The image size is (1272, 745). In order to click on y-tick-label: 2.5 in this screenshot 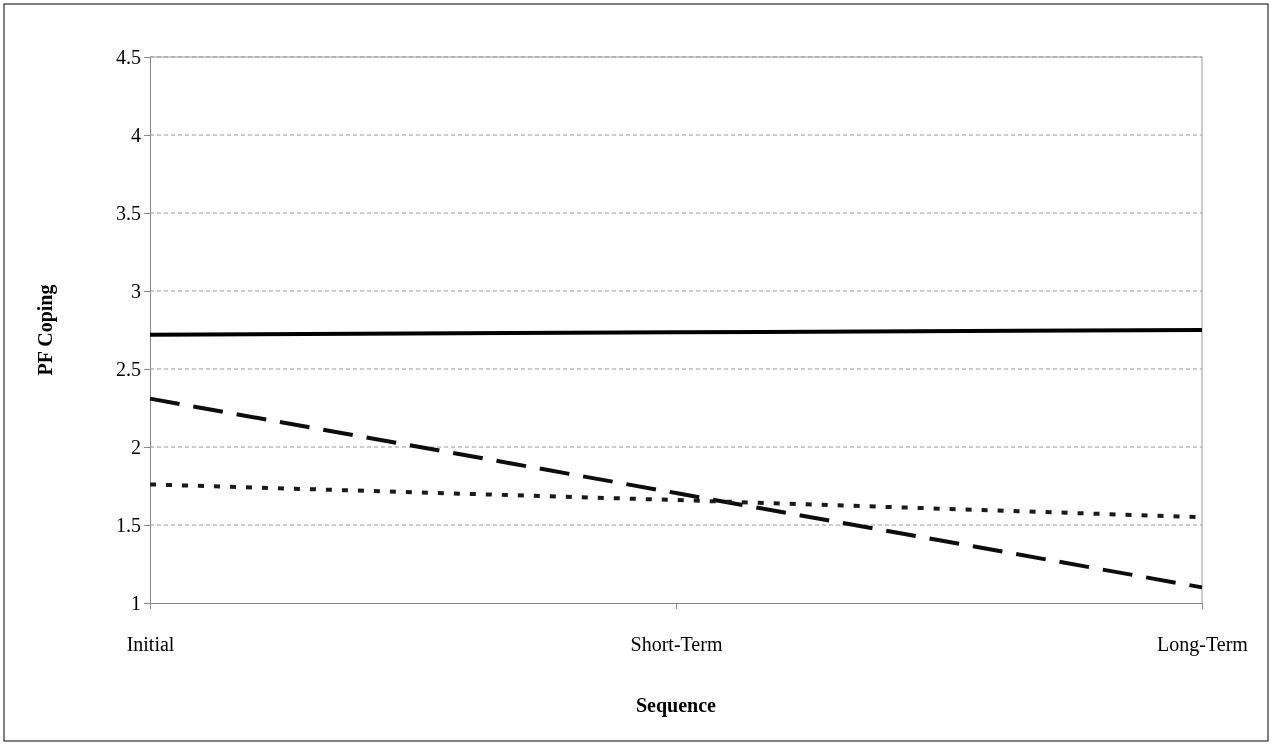, I will do `click(128, 368)`.